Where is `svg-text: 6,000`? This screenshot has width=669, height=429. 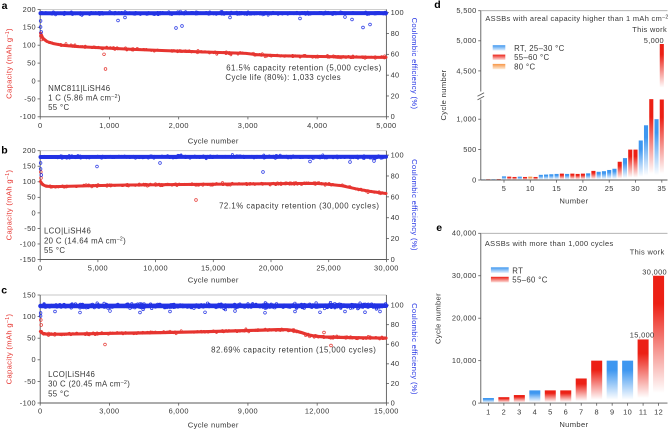
svg-text: 6,000 is located at coordinates (179, 411).